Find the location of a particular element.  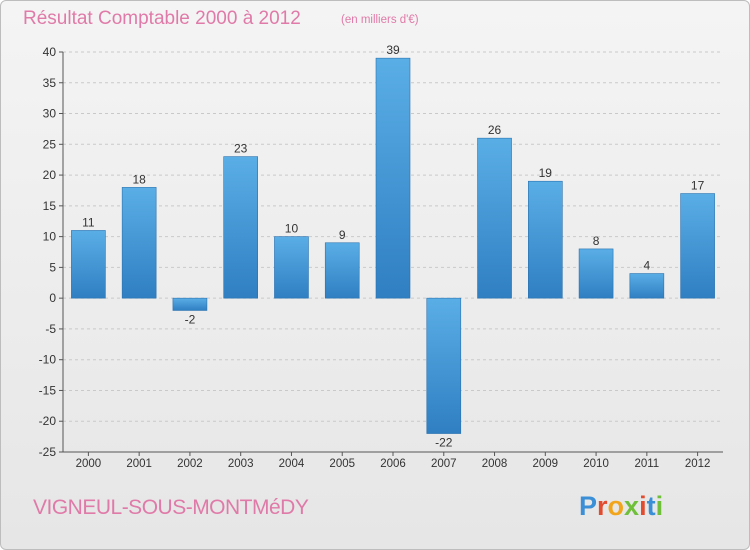

logo-letter: P is located at coordinates (588, 506).